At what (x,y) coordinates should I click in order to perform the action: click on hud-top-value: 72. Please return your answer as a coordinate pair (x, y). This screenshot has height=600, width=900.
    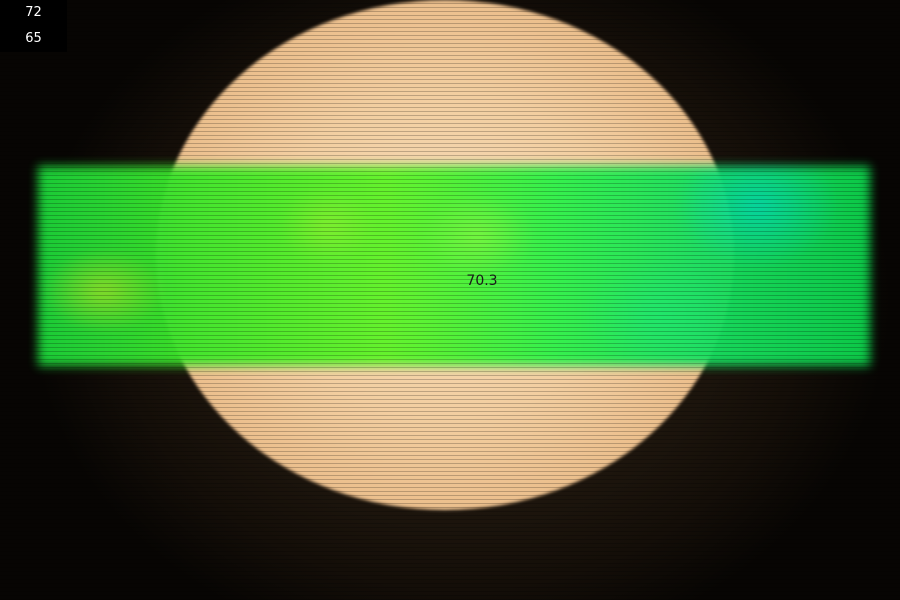
    Looking at the image, I should click on (33, 12).